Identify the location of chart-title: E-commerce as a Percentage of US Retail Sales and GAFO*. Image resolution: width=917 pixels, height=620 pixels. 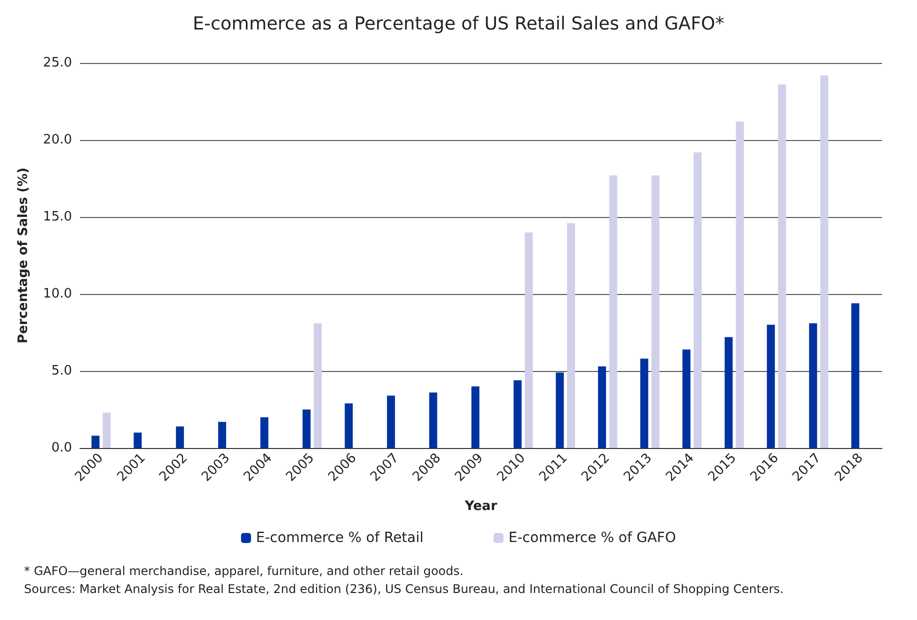
(458, 24).